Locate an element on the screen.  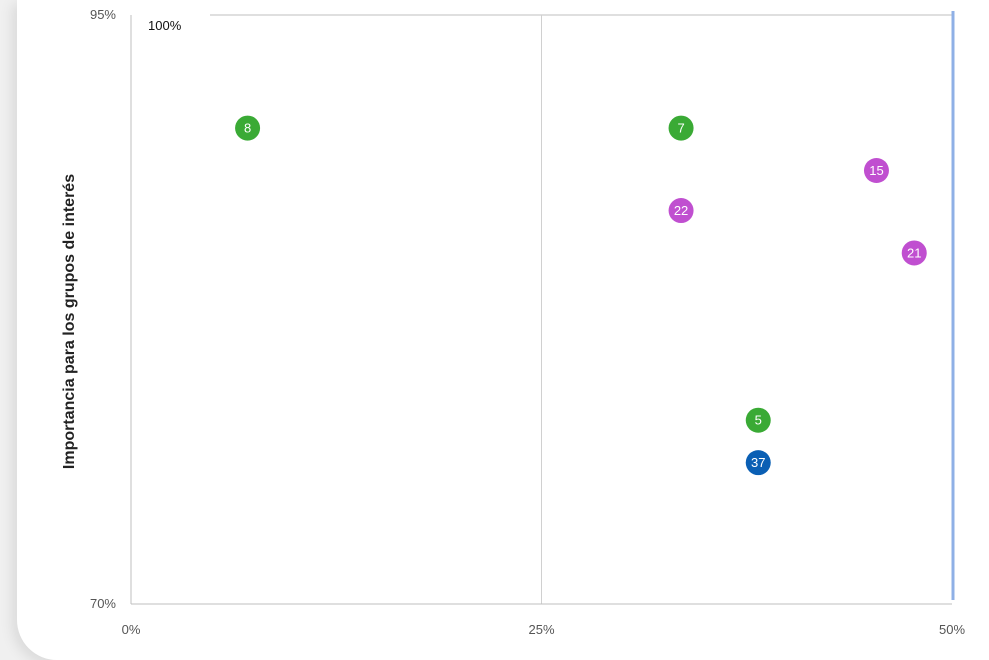
data-point-label: 8 is located at coordinates (247, 128).